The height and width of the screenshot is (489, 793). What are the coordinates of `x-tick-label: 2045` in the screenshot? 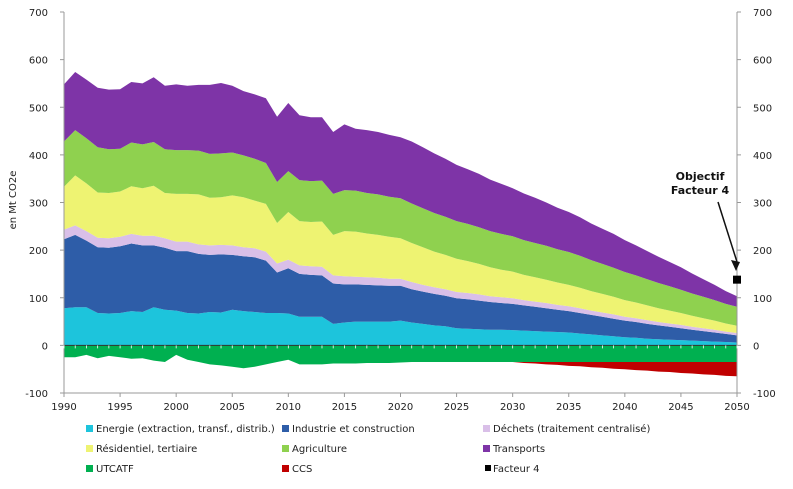 It's located at (680, 407).